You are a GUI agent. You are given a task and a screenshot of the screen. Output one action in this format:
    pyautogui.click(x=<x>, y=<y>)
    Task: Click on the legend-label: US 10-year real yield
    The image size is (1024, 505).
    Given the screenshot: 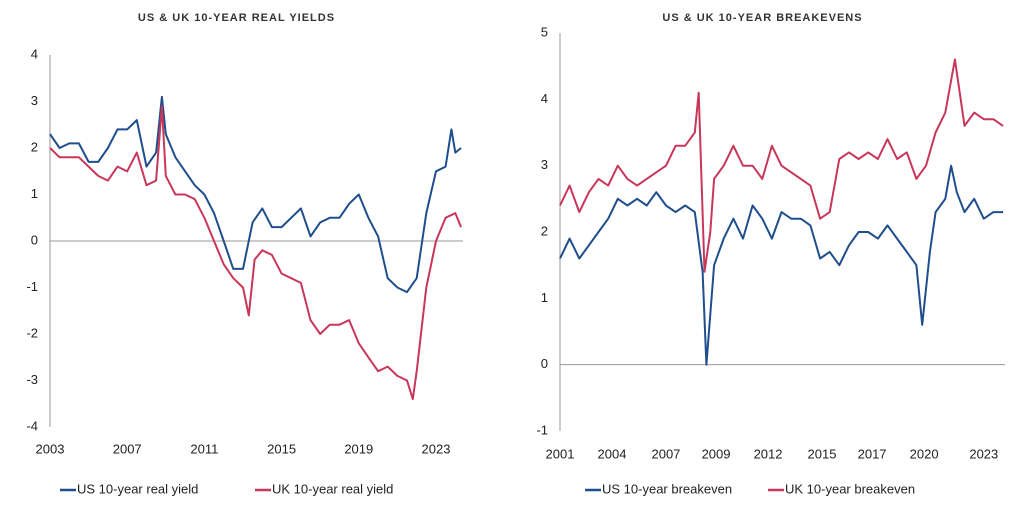 What is the action you would take?
    pyautogui.click(x=137, y=488)
    